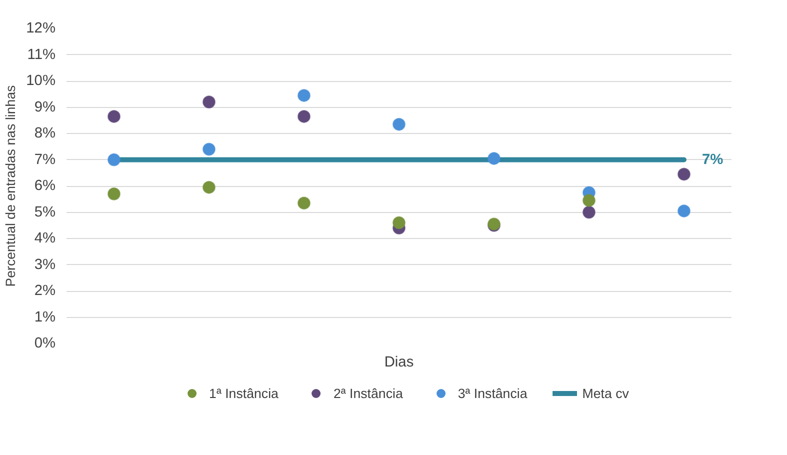 This screenshot has width=787, height=455. Describe the element at coordinates (493, 393) in the screenshot. I see `legend-label: 3ª Instância` at that location.